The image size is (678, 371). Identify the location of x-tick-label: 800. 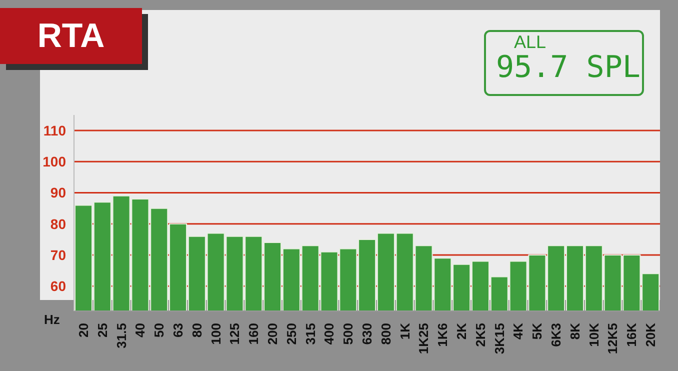
(386, 334).